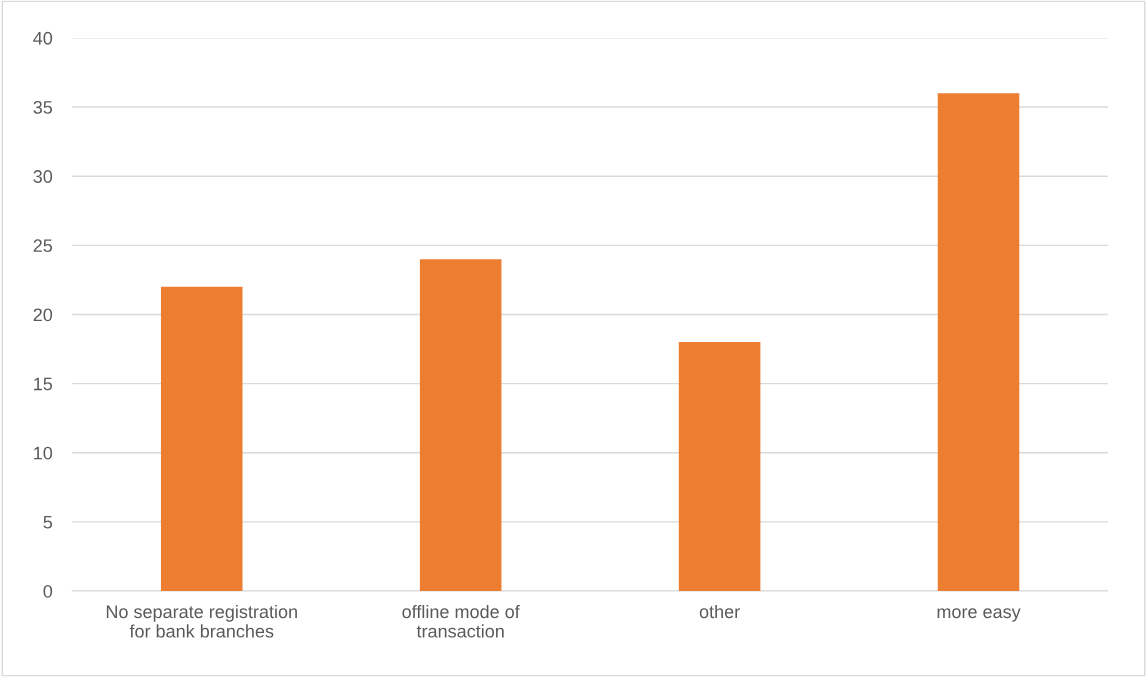  What do you see at coordinates (43, 246) in the screenshot?
I see `y-tick-label: 25` at bounding box center [43, 246].